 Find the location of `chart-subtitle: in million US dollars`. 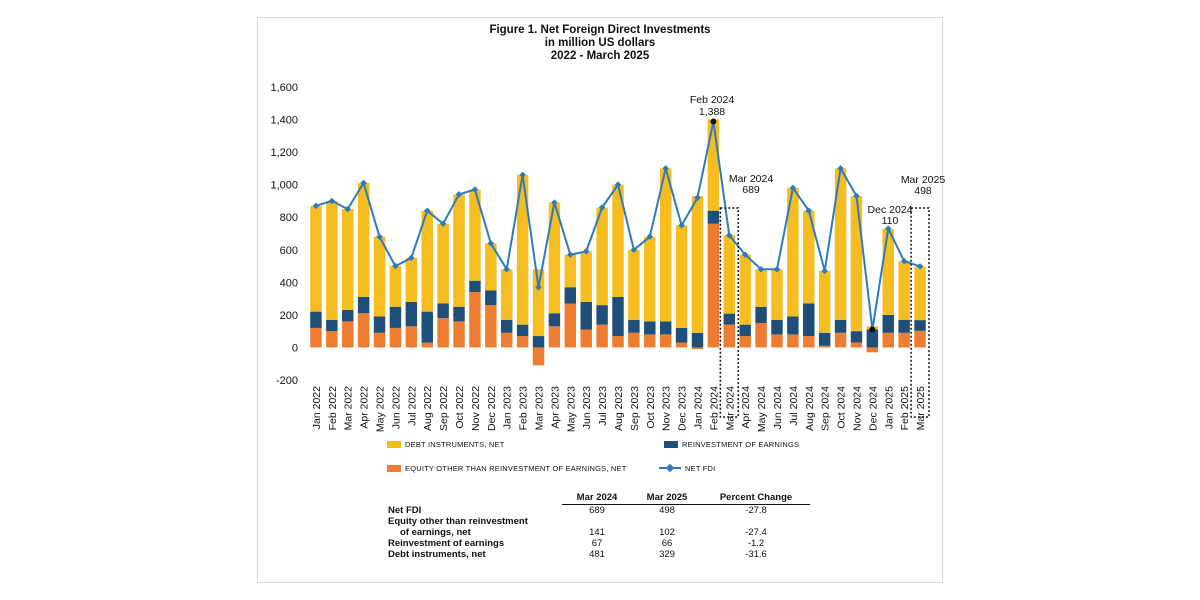

chart-subtitle: in million US dollars is located at coordinates (600, 43).